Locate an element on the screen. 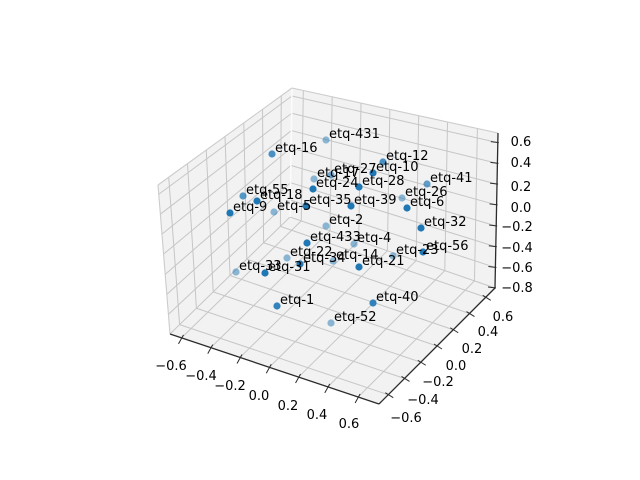 This screenshot has width=640, height=480. x-tick-label: 0.2 is located at coordinates (288, 406).